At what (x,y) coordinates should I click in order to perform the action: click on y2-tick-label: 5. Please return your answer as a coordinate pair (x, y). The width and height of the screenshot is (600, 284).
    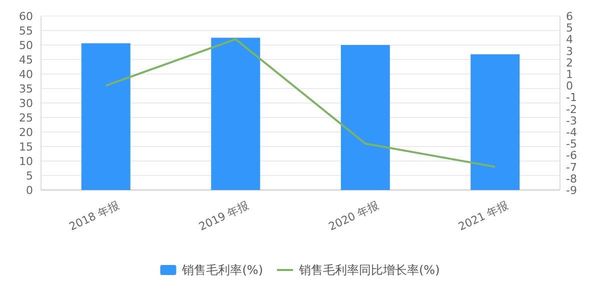
    Looking at the image, I should click on (569, 28).